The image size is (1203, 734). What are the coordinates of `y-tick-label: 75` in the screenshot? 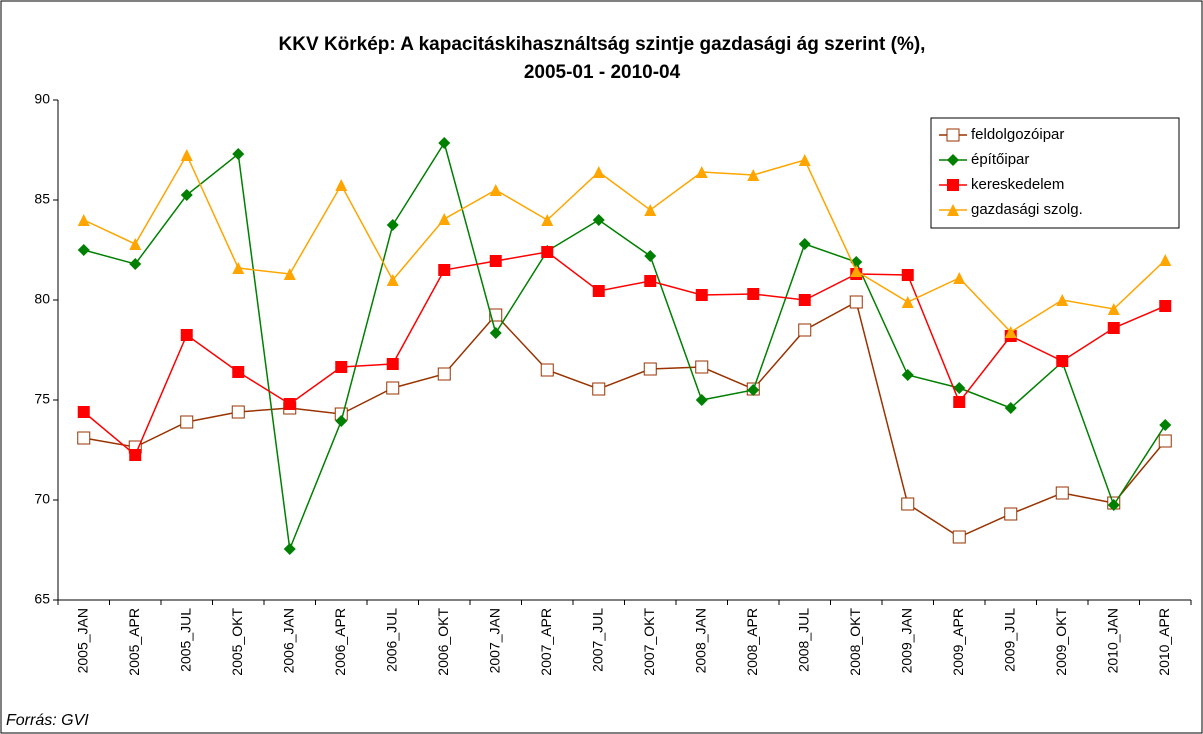 It's located at (42, 399).